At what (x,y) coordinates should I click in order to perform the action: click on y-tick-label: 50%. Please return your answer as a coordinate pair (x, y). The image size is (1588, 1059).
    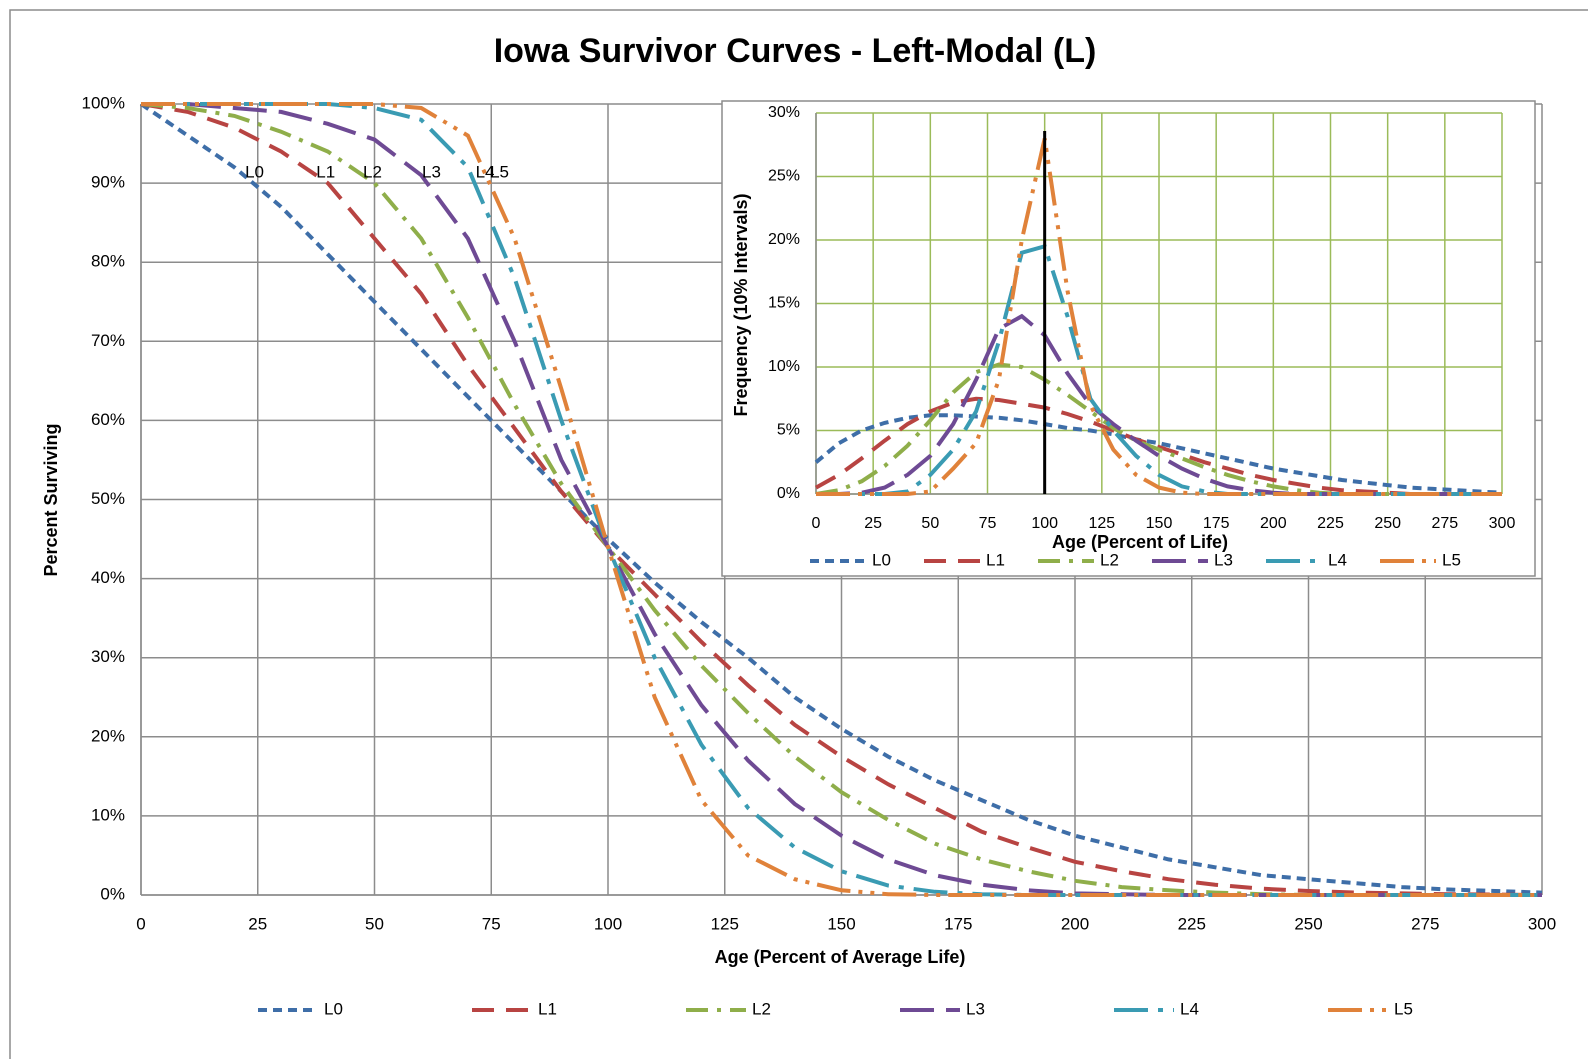
    Looking at the image, I should click on (108, 498).